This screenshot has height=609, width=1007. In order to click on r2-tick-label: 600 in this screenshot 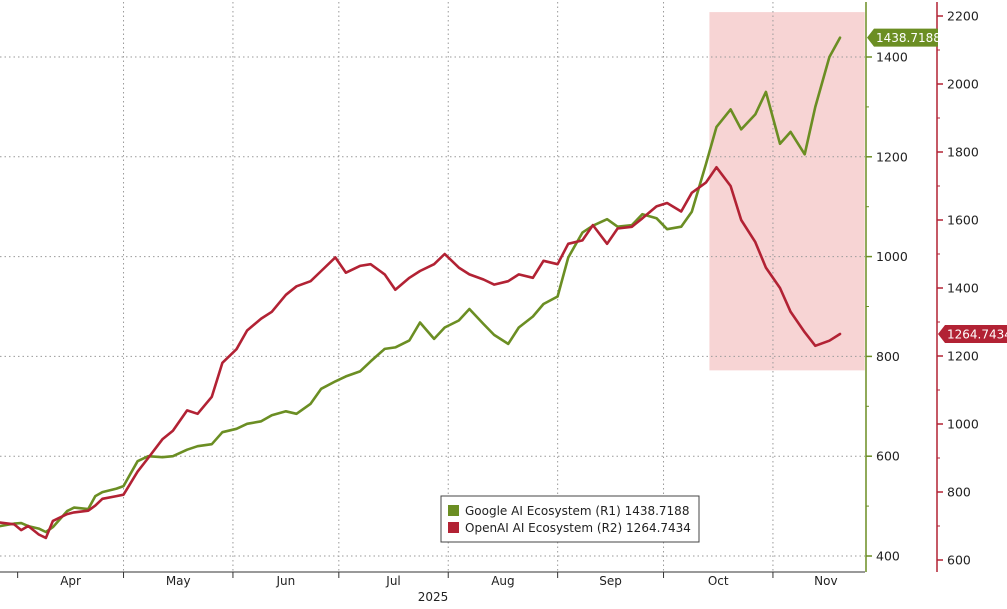, I will do `click(959, 560)`.